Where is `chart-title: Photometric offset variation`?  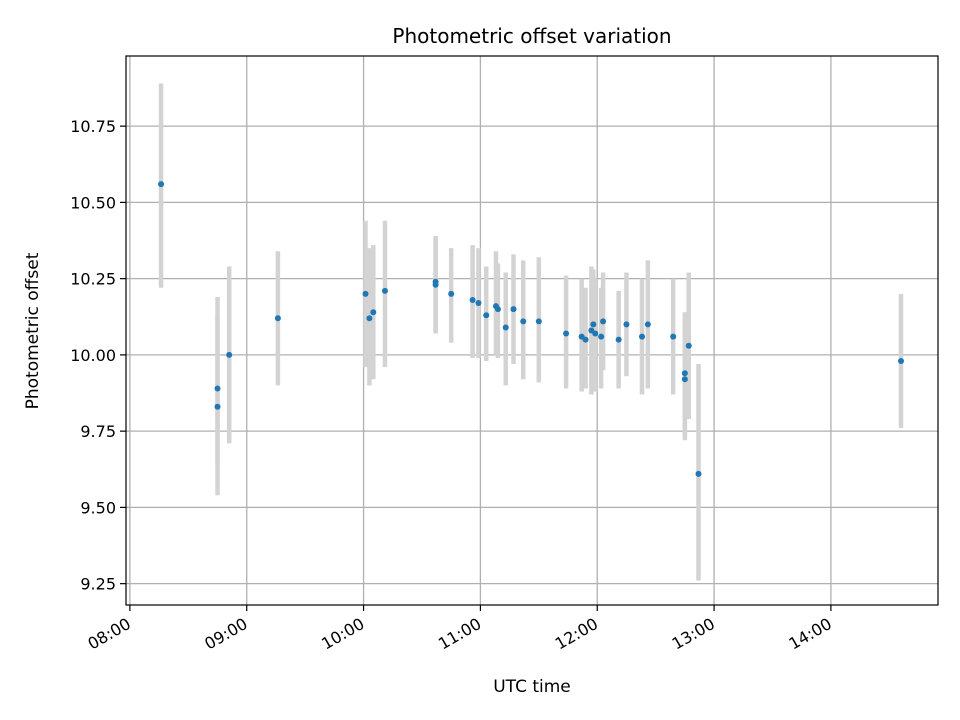 chart-title: Photometric offset variation is located at coordinates (531, 36).